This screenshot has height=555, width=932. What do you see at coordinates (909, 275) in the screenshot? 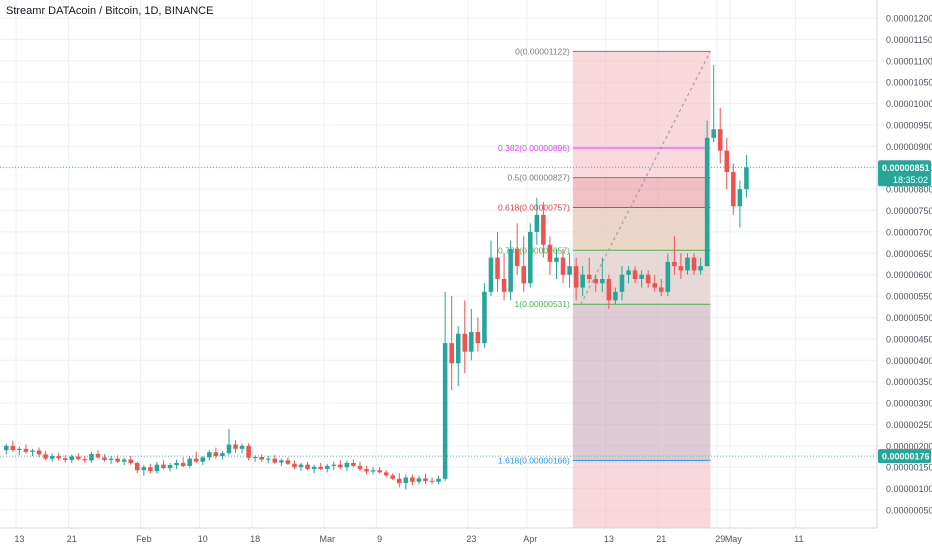
I see `y-tick-label: 0.00000600` at bounding box center [909, 275].